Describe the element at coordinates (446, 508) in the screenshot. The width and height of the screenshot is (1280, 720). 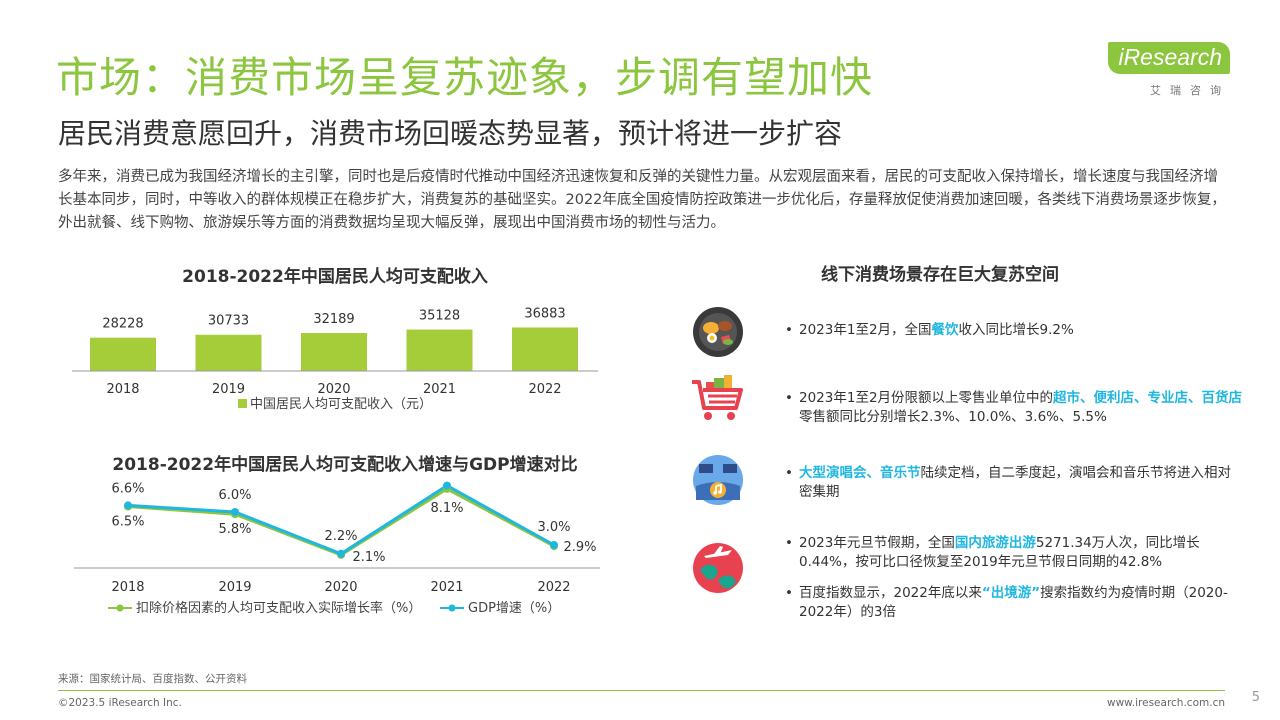
I see `income-data-label: 8.1%` at that location.